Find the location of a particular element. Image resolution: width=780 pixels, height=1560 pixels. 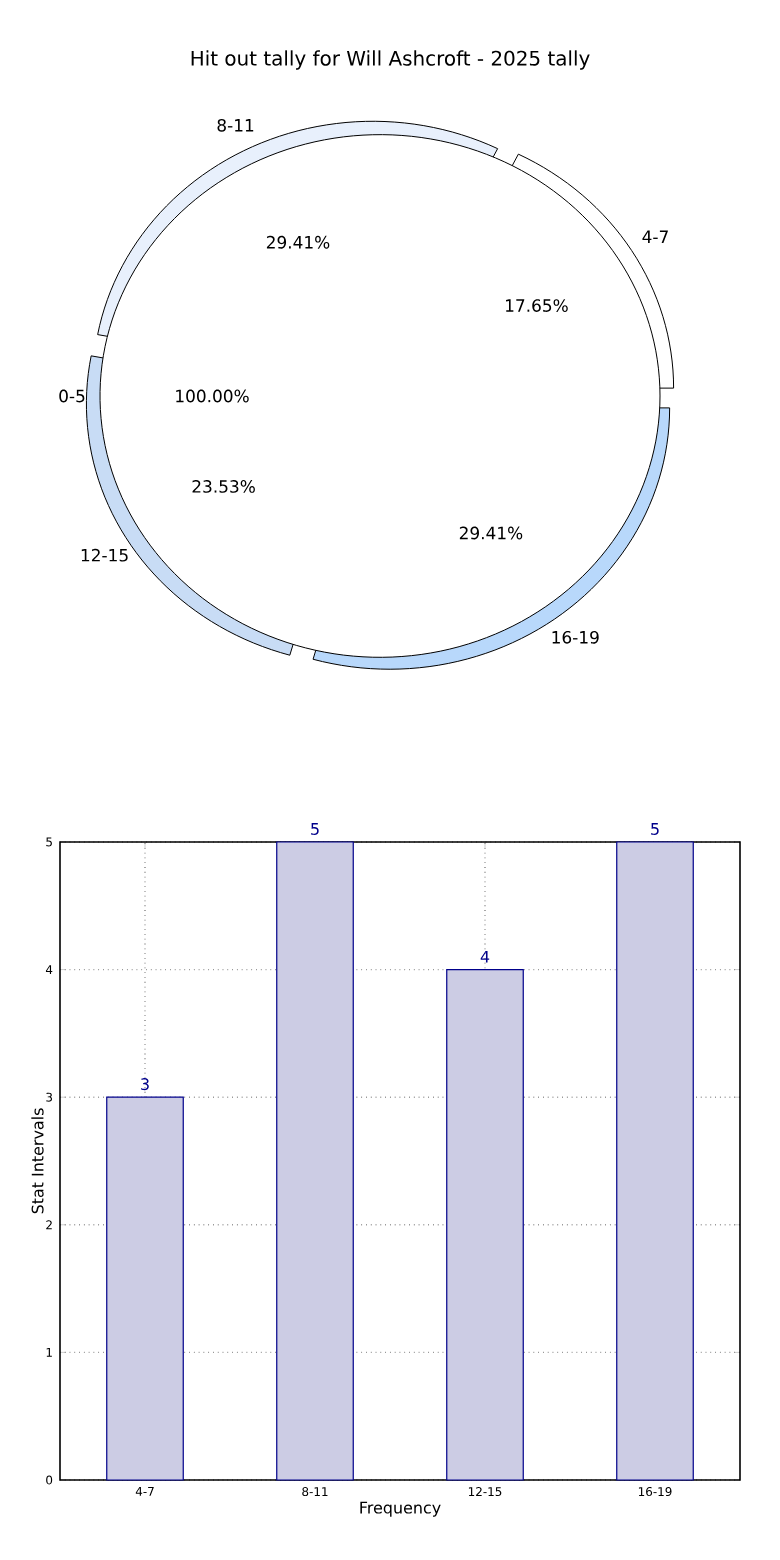

chart-title: Hit out tally for Will Ashcroft - 2025 tally is located at coordinates (390, 60).